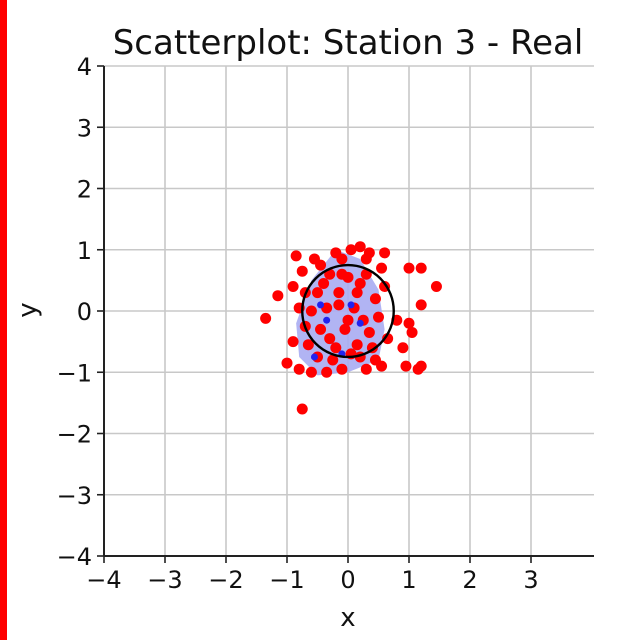 This screenshot has height=640, width=623. I want to click on y-tick-label: 1, so click(84, 251).